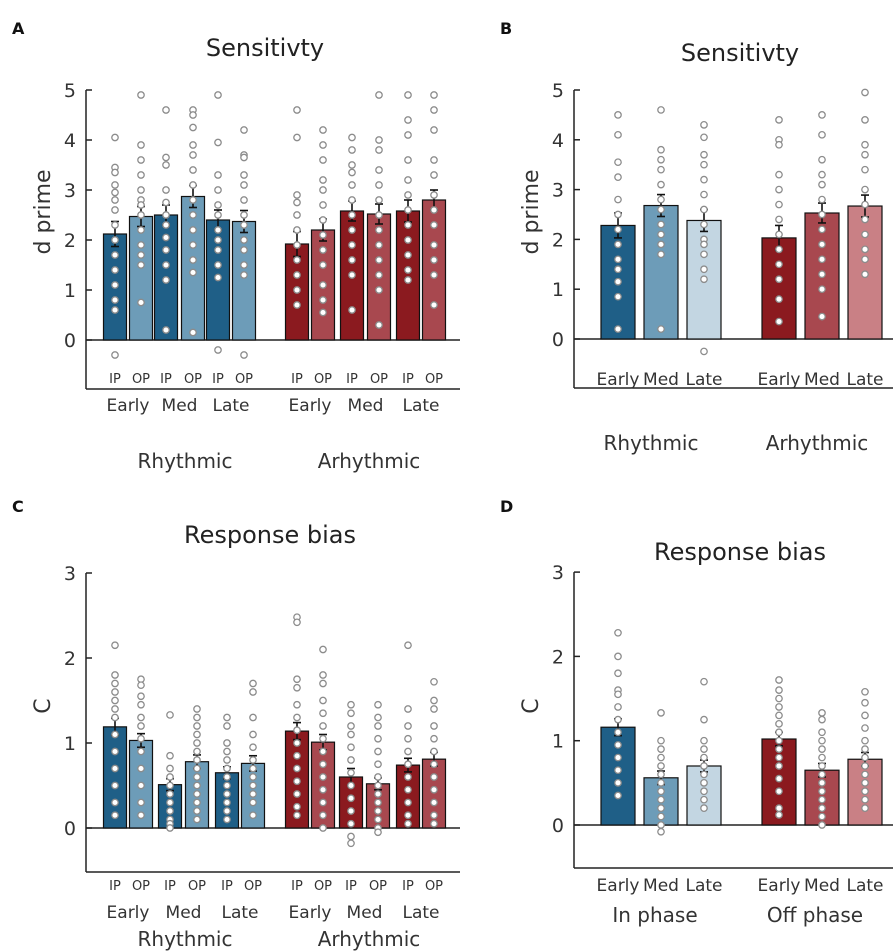 This screenshot has width=893, height=951. I want to click on panel-a-y-tick-label: 3, so click(70, 191).